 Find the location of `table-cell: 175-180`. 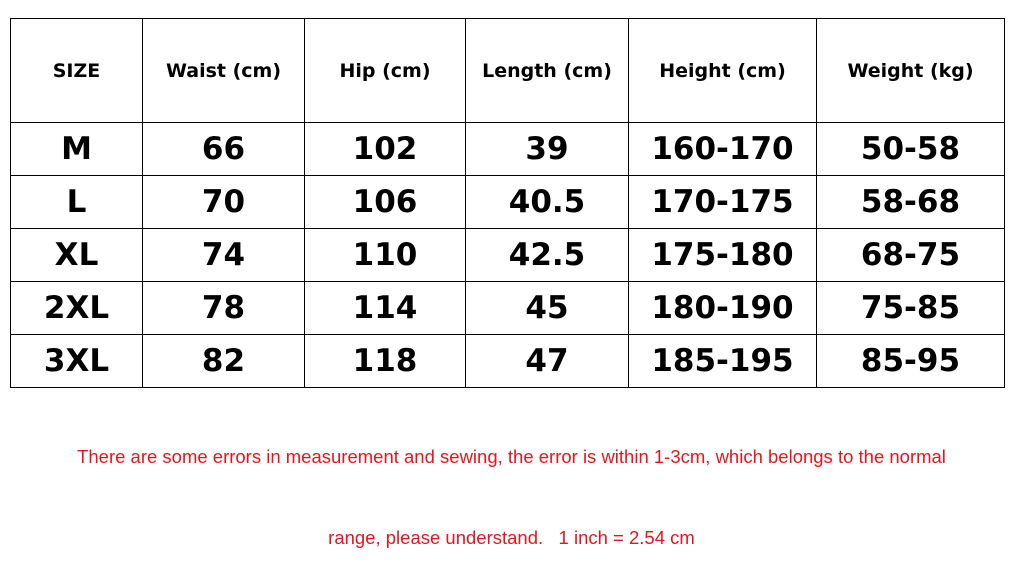

table-cell: 175-180 is located at coordinates (722, 255).